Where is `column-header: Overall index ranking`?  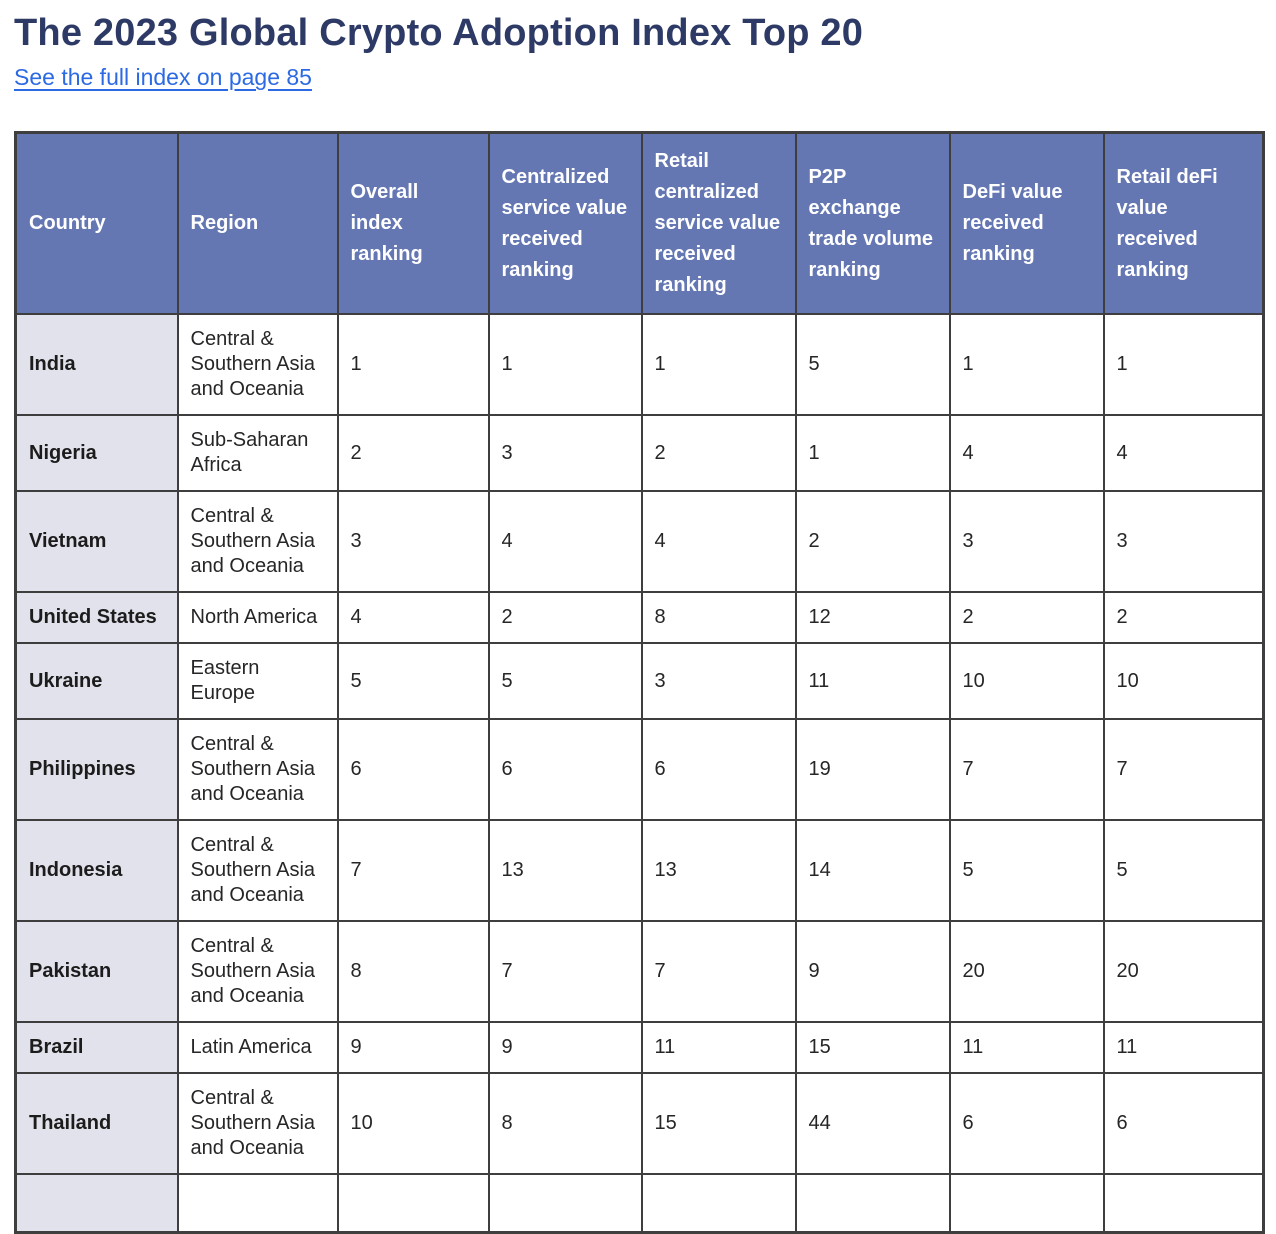 column-header: Overall index ranking is located at coordinates (413, 223).